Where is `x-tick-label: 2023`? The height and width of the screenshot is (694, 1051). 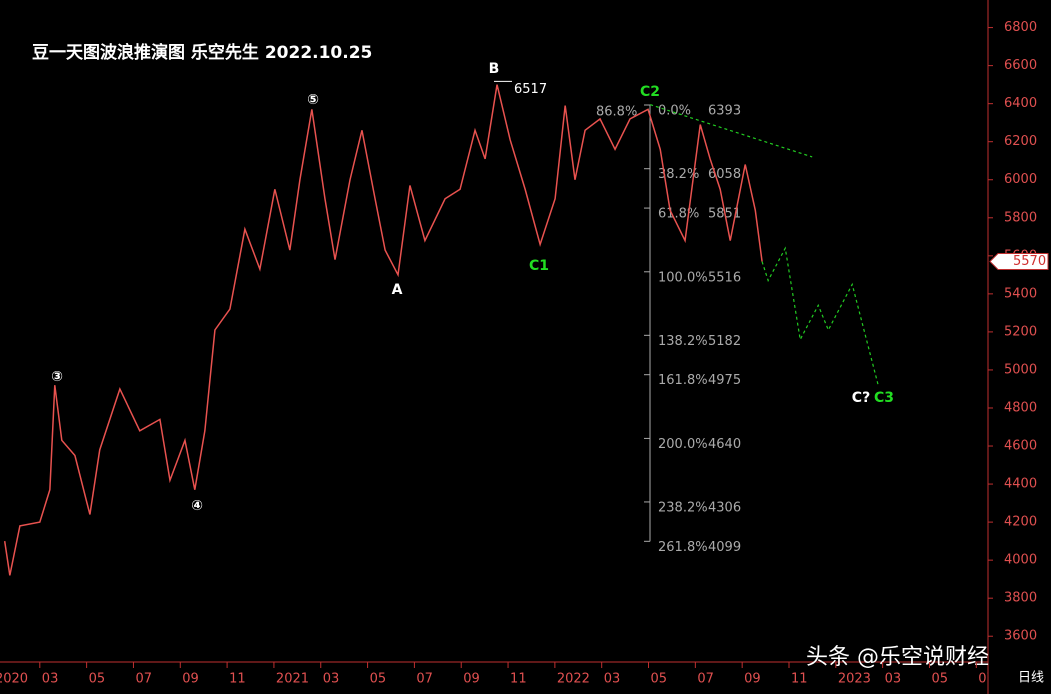 x-tick-label: 2023 is located at coordinates (854, 679).